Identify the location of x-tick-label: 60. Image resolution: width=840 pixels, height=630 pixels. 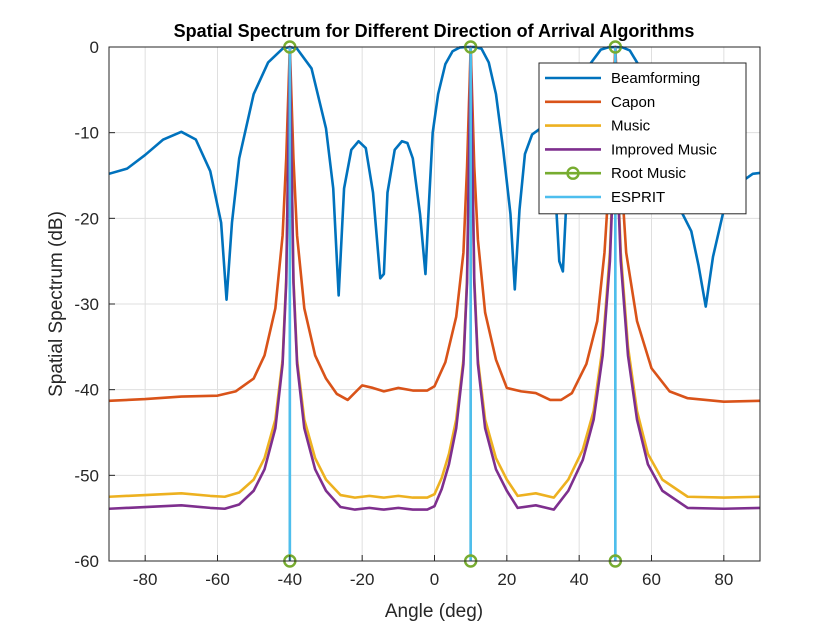
(651, 579).